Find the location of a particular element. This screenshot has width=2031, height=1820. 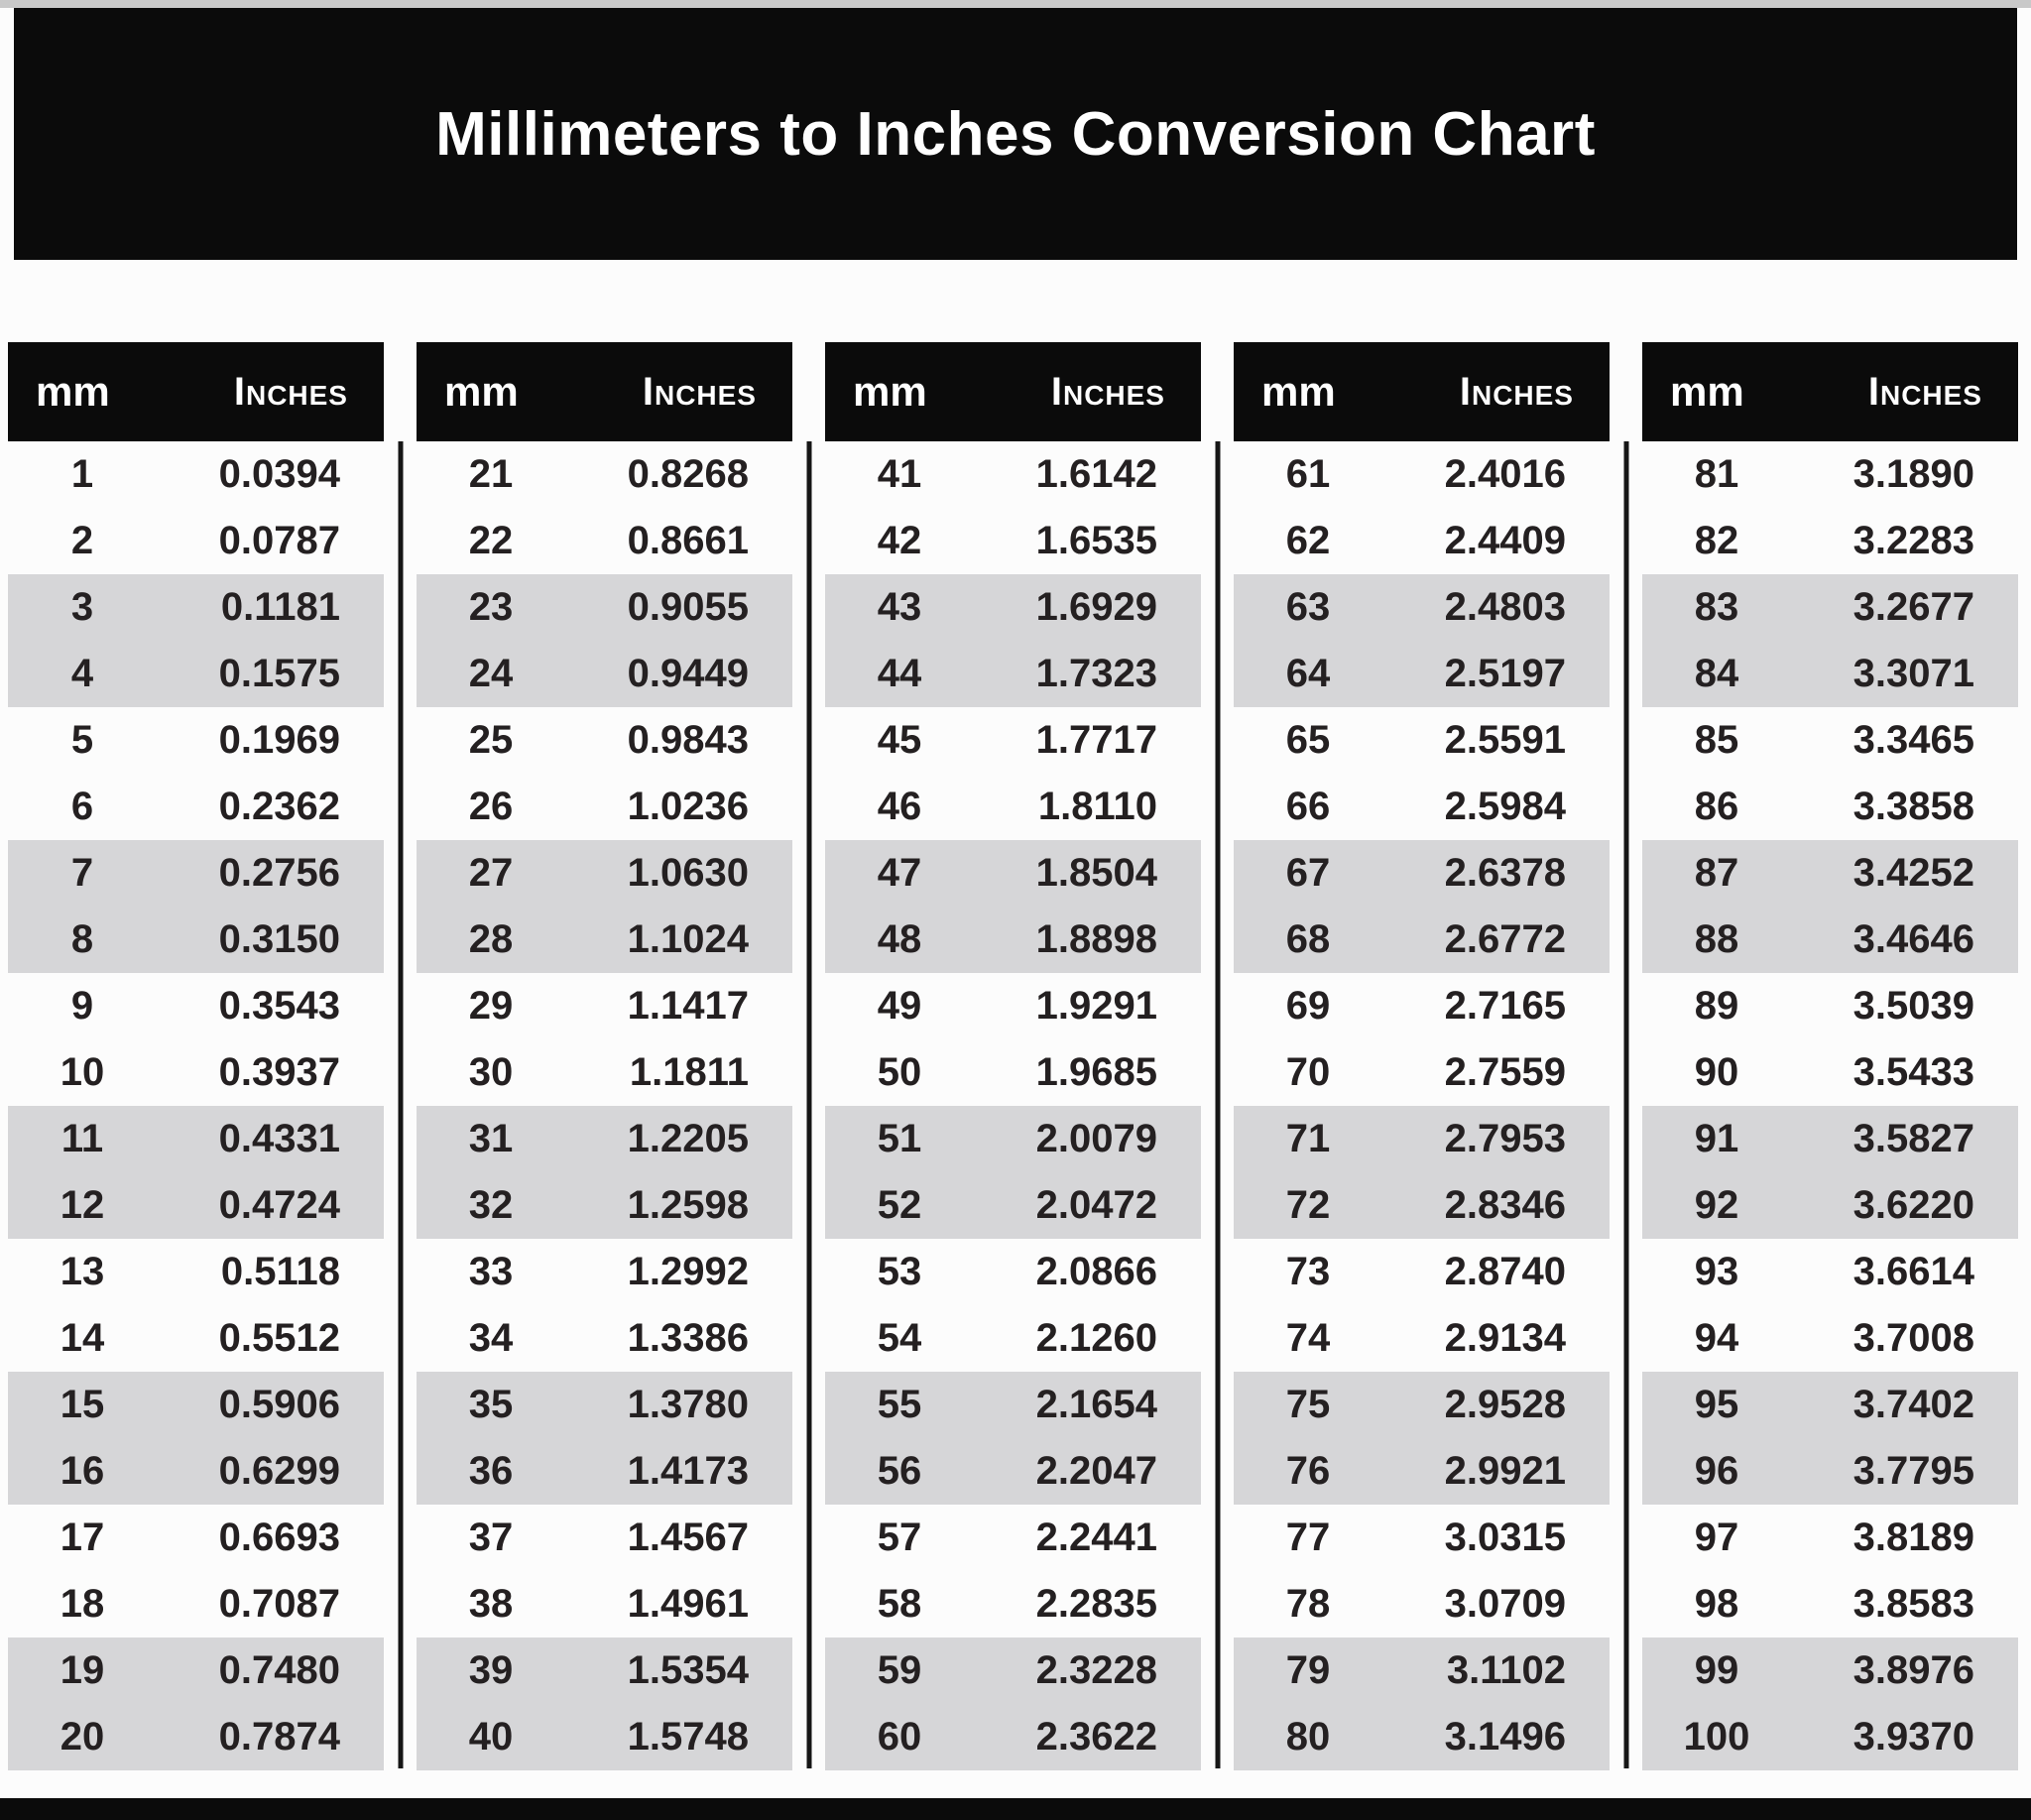

inches-value: 2.9921 is located at coordinates (1505, 1471).